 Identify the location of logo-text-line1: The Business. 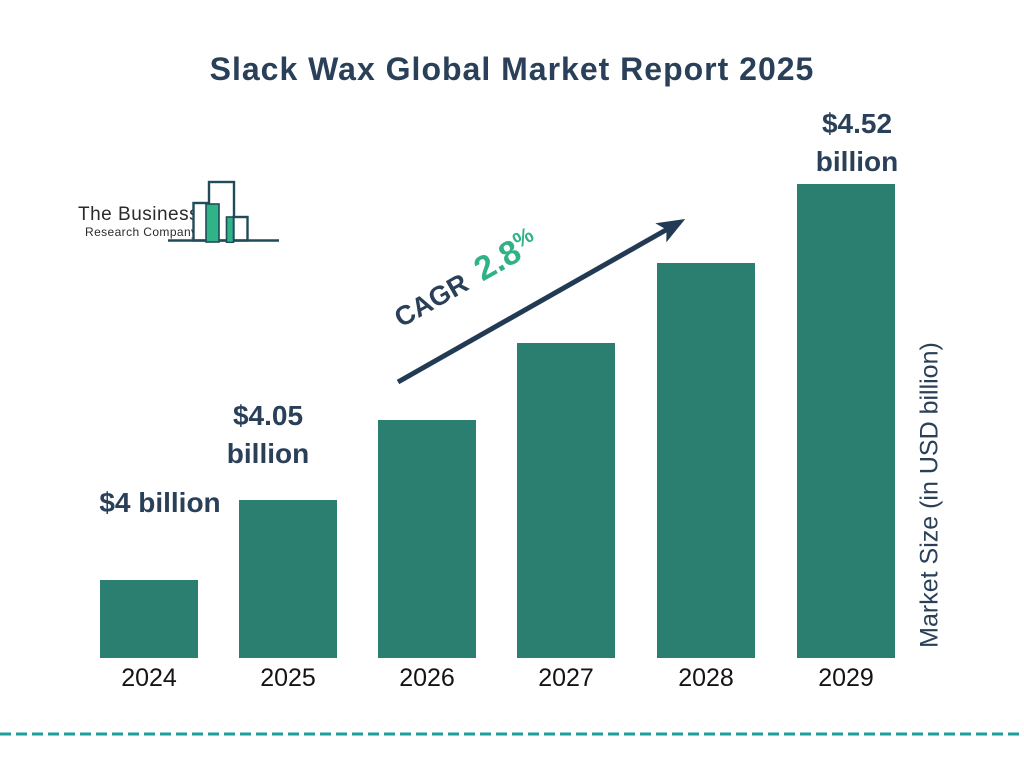
(139, 214).